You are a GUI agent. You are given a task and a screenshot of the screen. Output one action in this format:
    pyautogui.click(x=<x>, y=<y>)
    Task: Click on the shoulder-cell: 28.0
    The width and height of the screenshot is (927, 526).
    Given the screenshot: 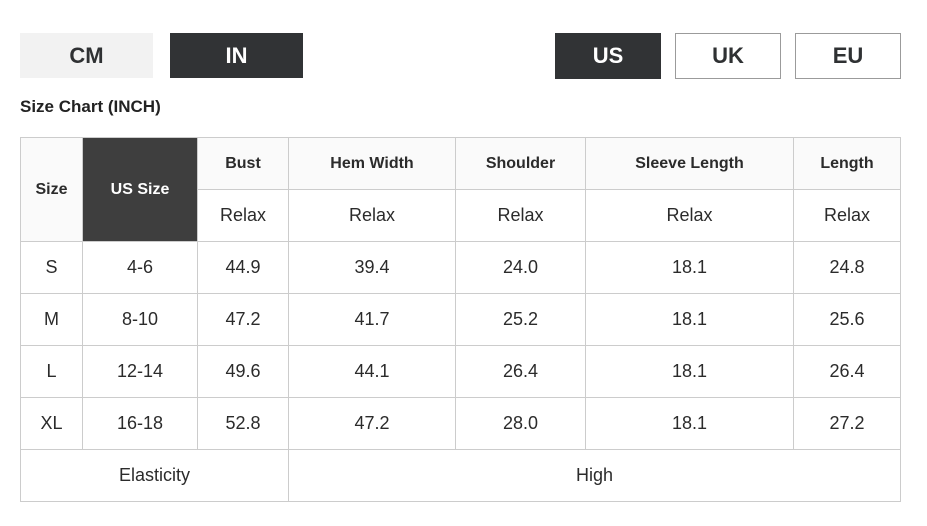 What is the action you would take?
    pyautogui.click(x=520, y=423)
    